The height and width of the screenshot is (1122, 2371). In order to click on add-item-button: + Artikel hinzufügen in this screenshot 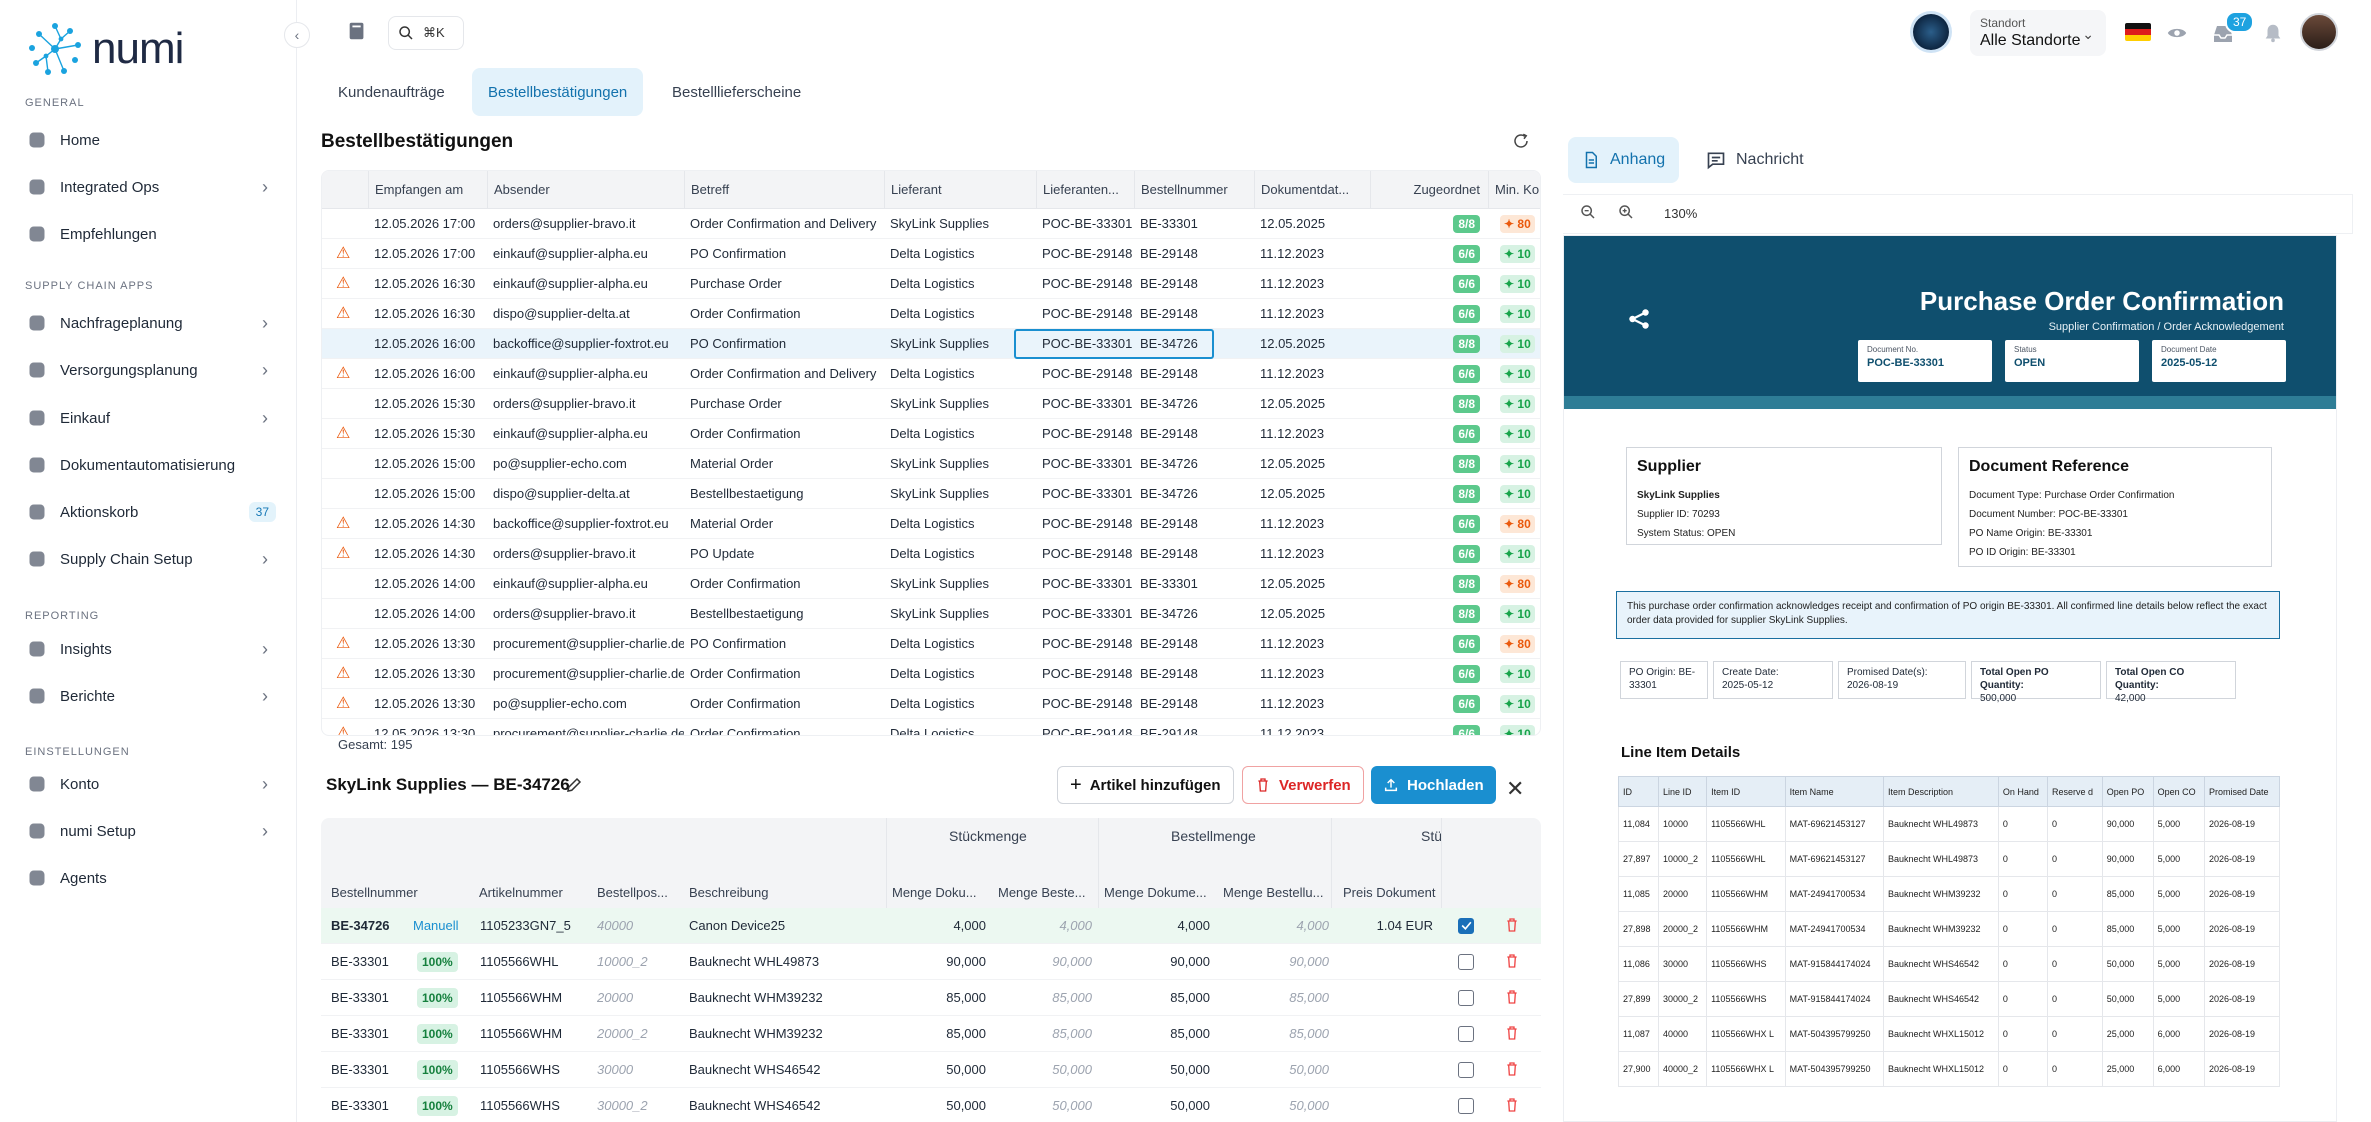, I will do `click(1145, 785)`.